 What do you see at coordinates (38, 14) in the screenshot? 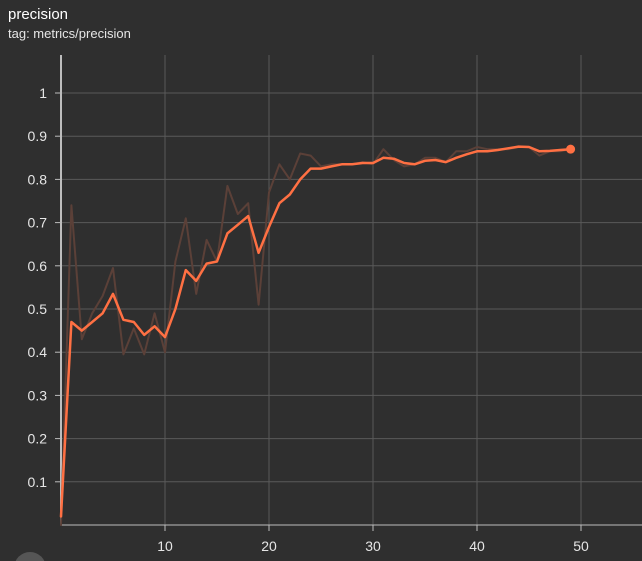
I see `chart-title: precision` at bounding box center [38, 14].